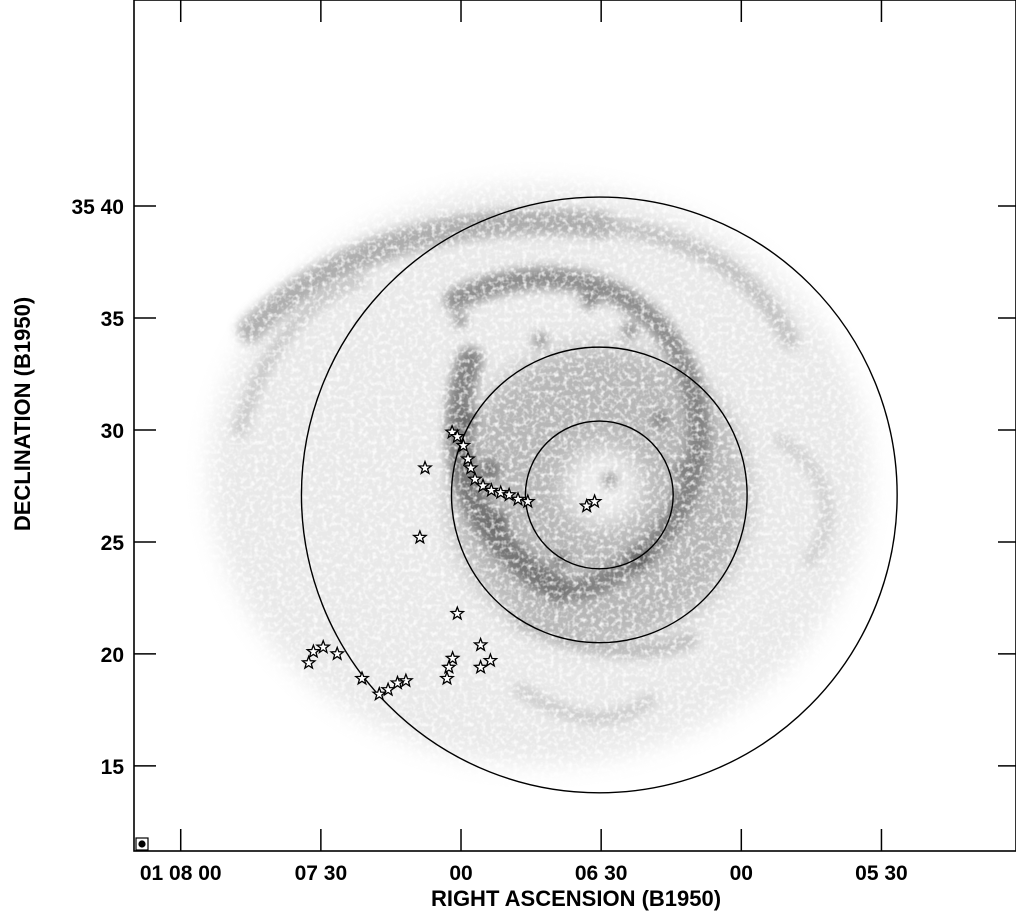 The height and width of the screenshot is (911, 1016). Describe the element at coordinates (321, 873) in the screenshot. I see `x-tick-label: 07 30` at that location.